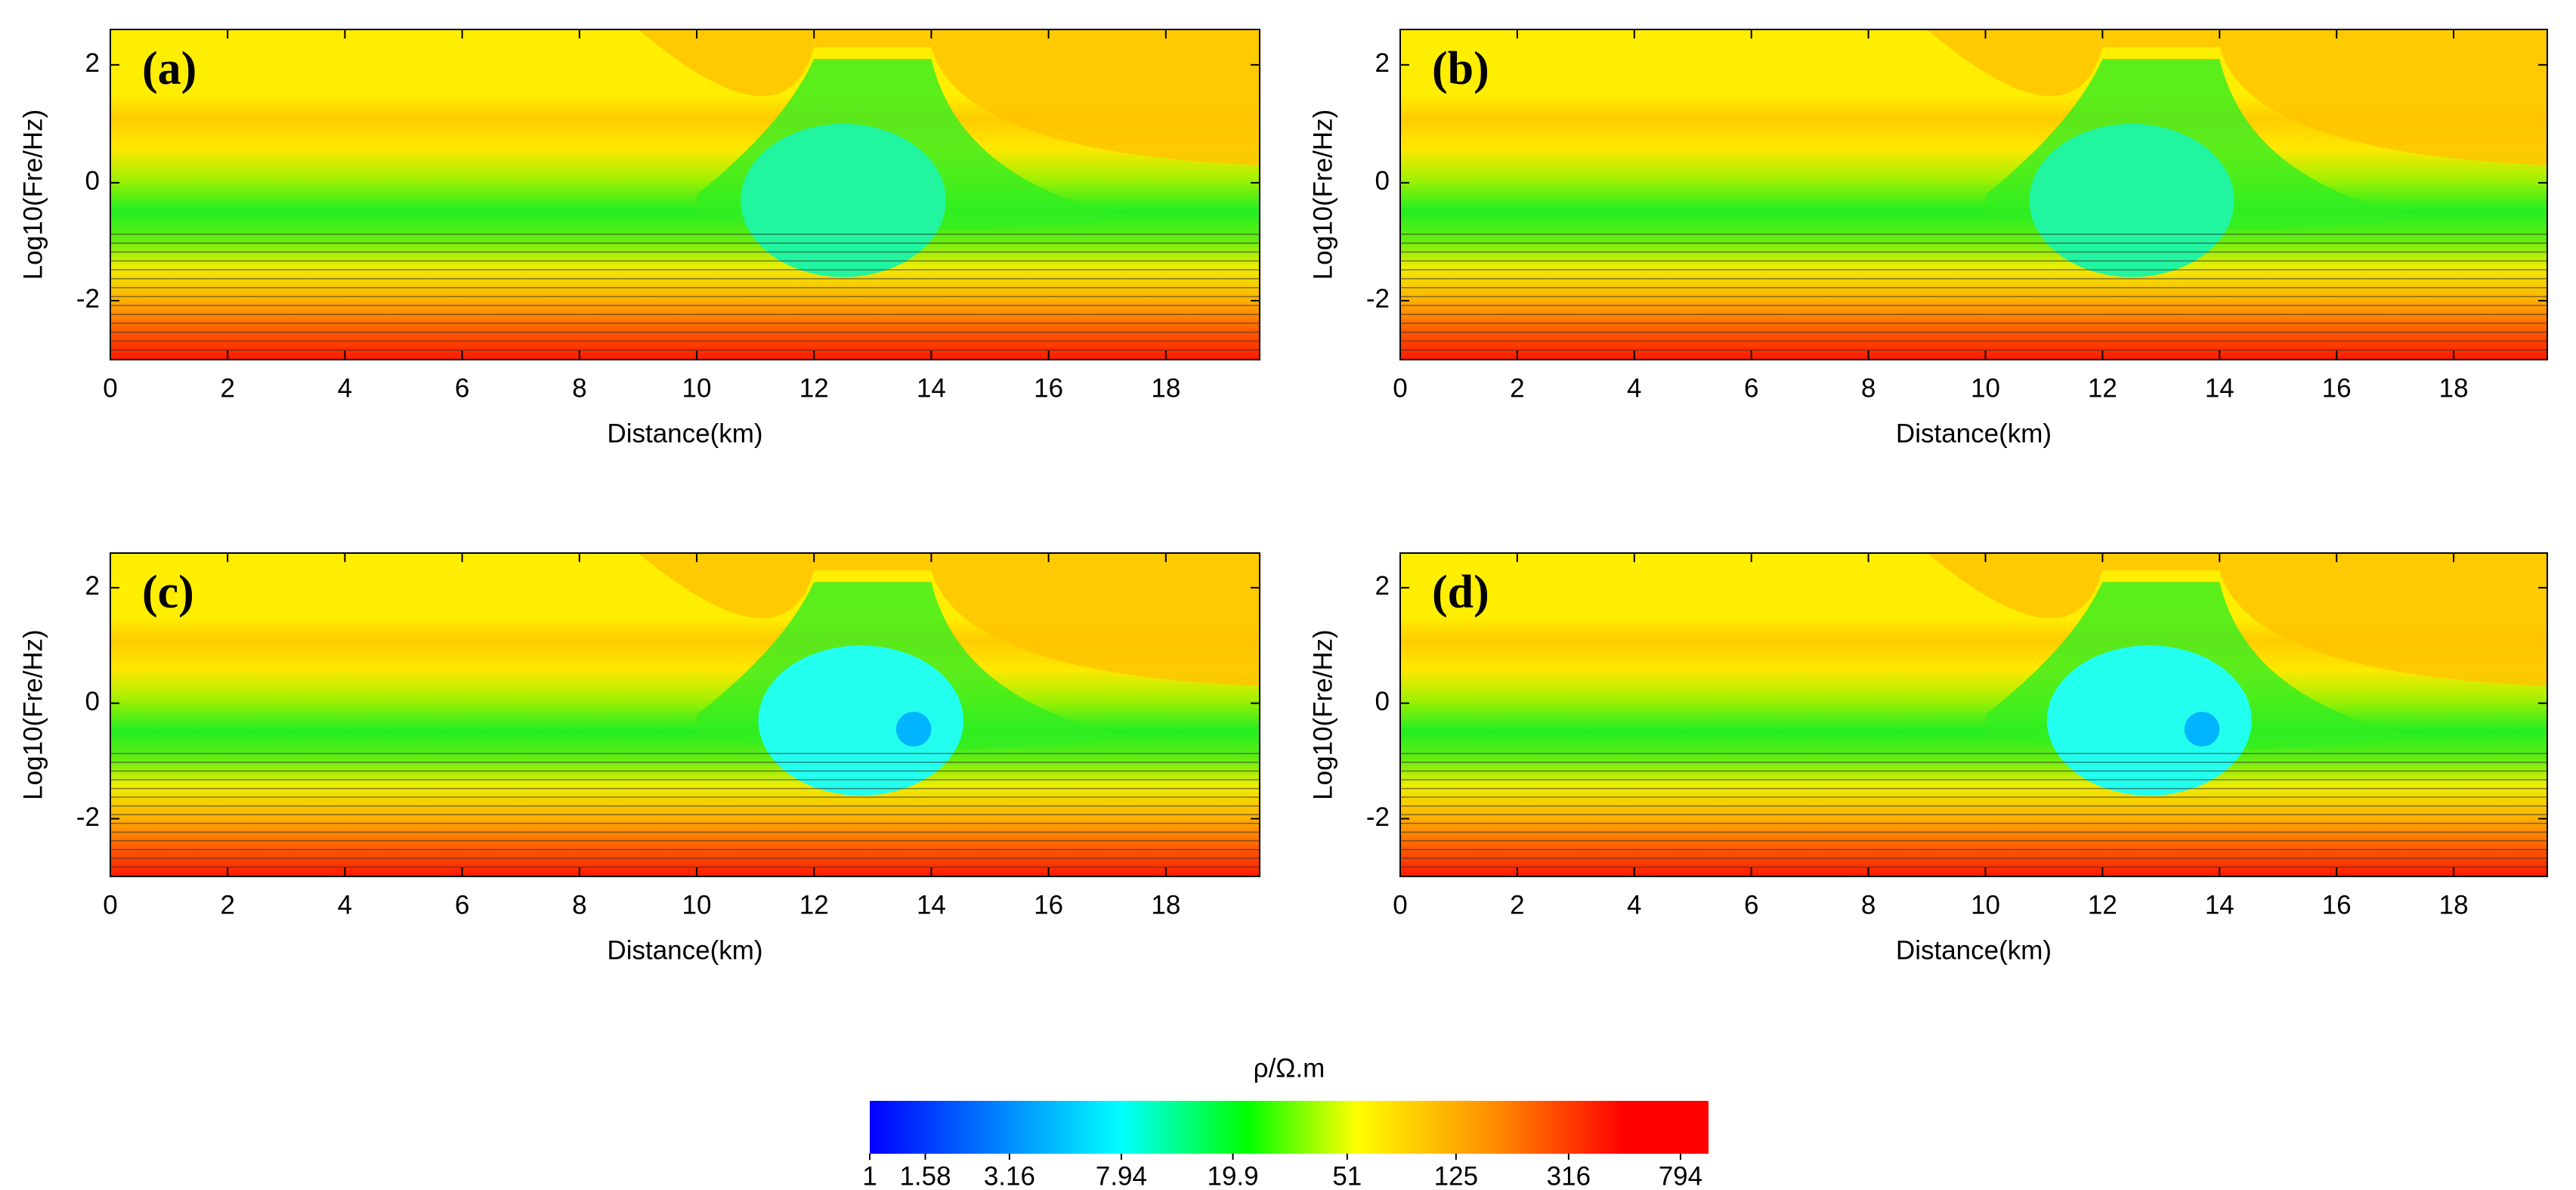  I want to click on panel-label: (b), so click(1460, 68).